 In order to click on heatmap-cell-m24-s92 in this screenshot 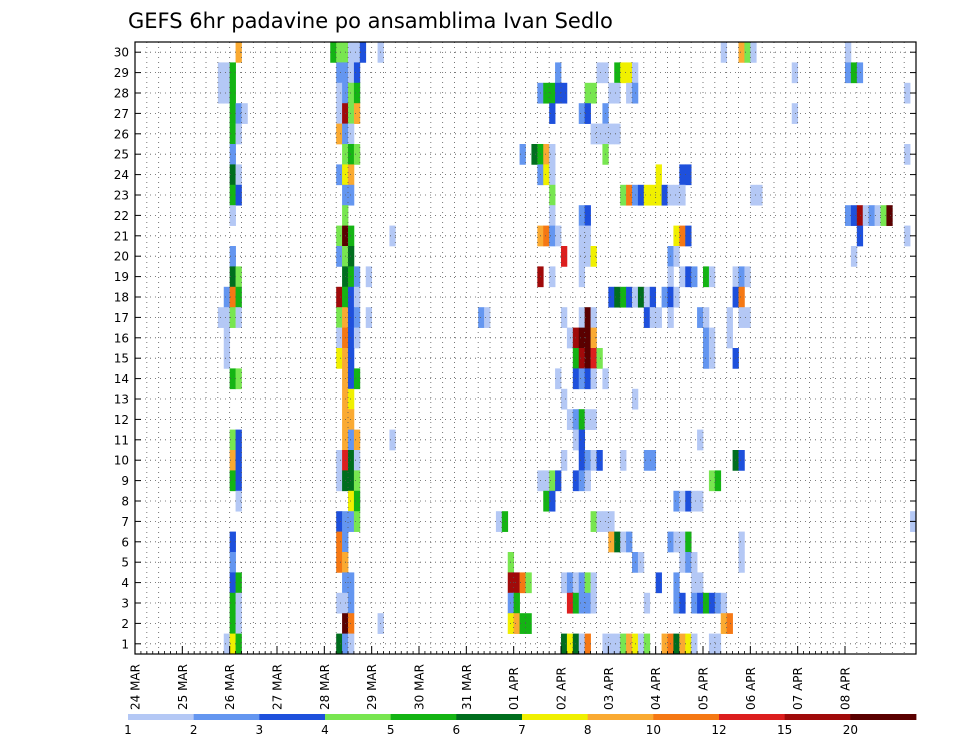, I will do `click(682, 175)`.